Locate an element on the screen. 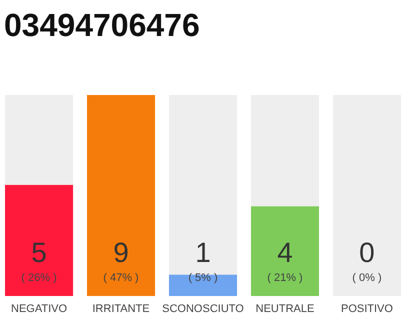 Image resolution: width=410 pixels, height=320 pixels. x-tick-label: POSITIVO is located at coordinates (367, 309).